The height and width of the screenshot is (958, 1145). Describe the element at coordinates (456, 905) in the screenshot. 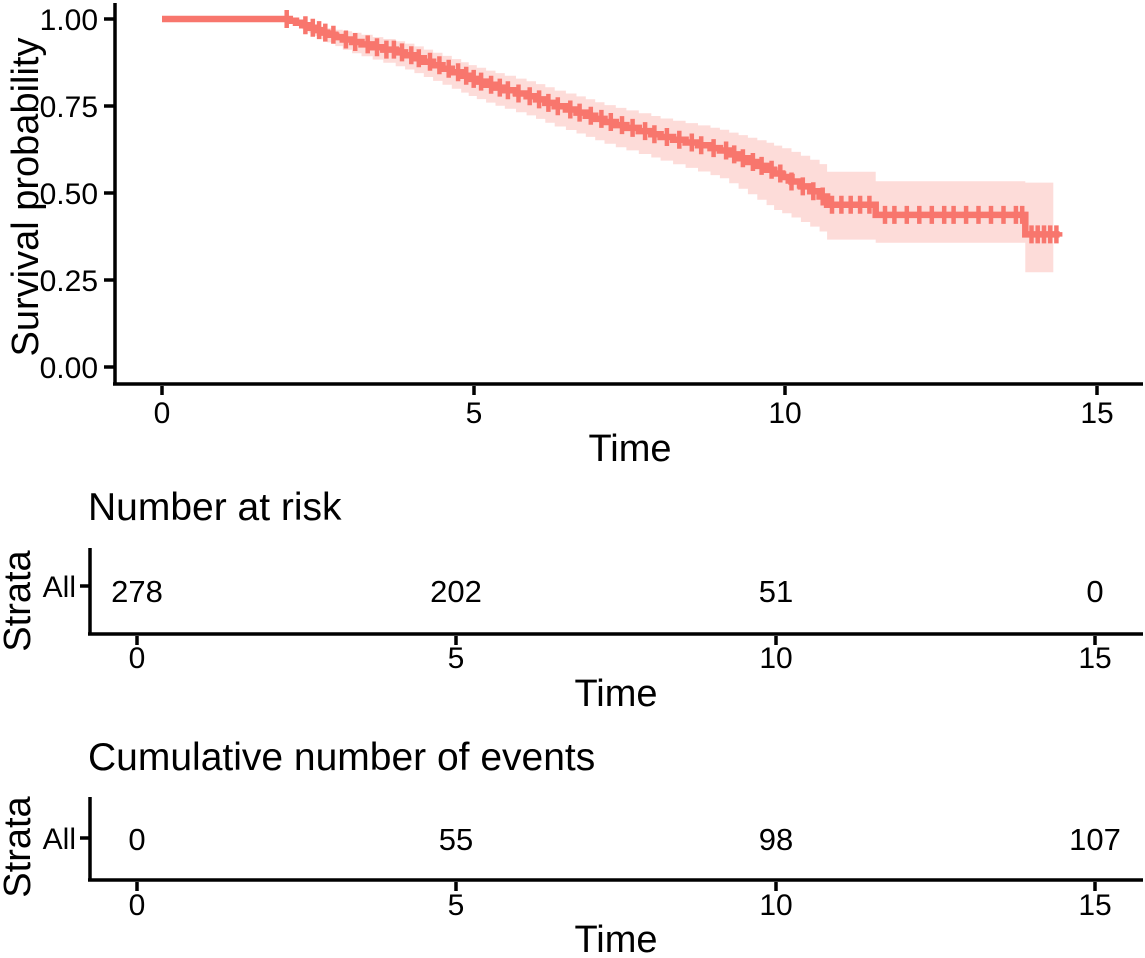

I see `events-x-tick-label: 5` at that location.